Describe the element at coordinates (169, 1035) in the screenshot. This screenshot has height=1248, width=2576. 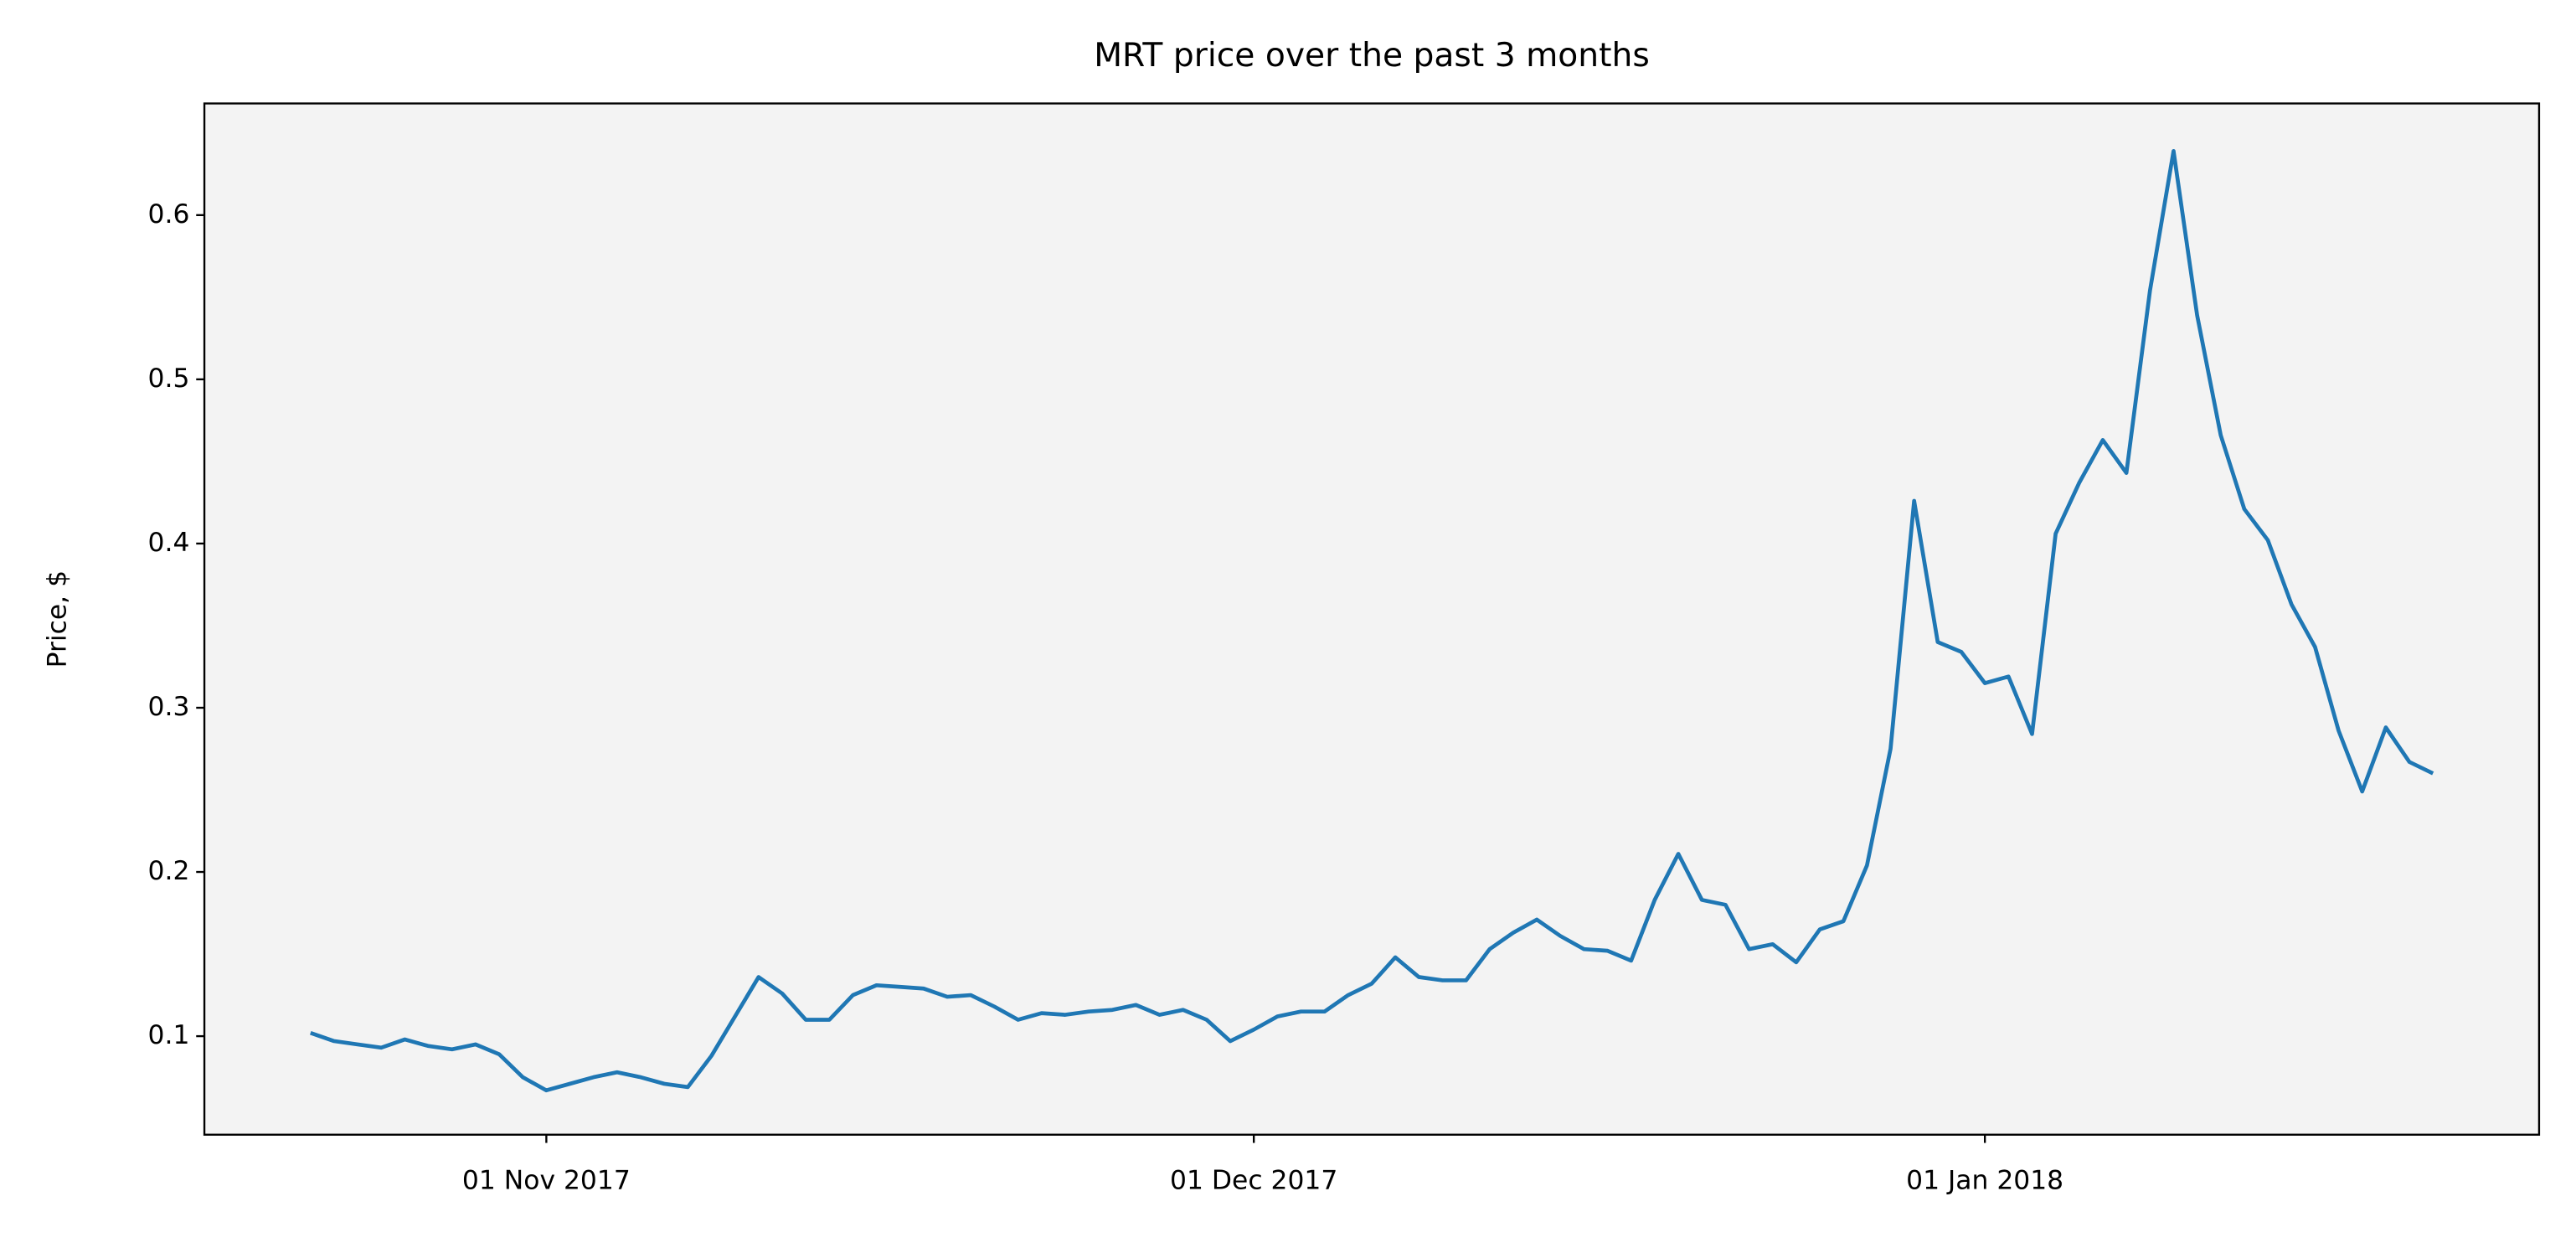
I see `y-tick-label: 0.1` at that location.